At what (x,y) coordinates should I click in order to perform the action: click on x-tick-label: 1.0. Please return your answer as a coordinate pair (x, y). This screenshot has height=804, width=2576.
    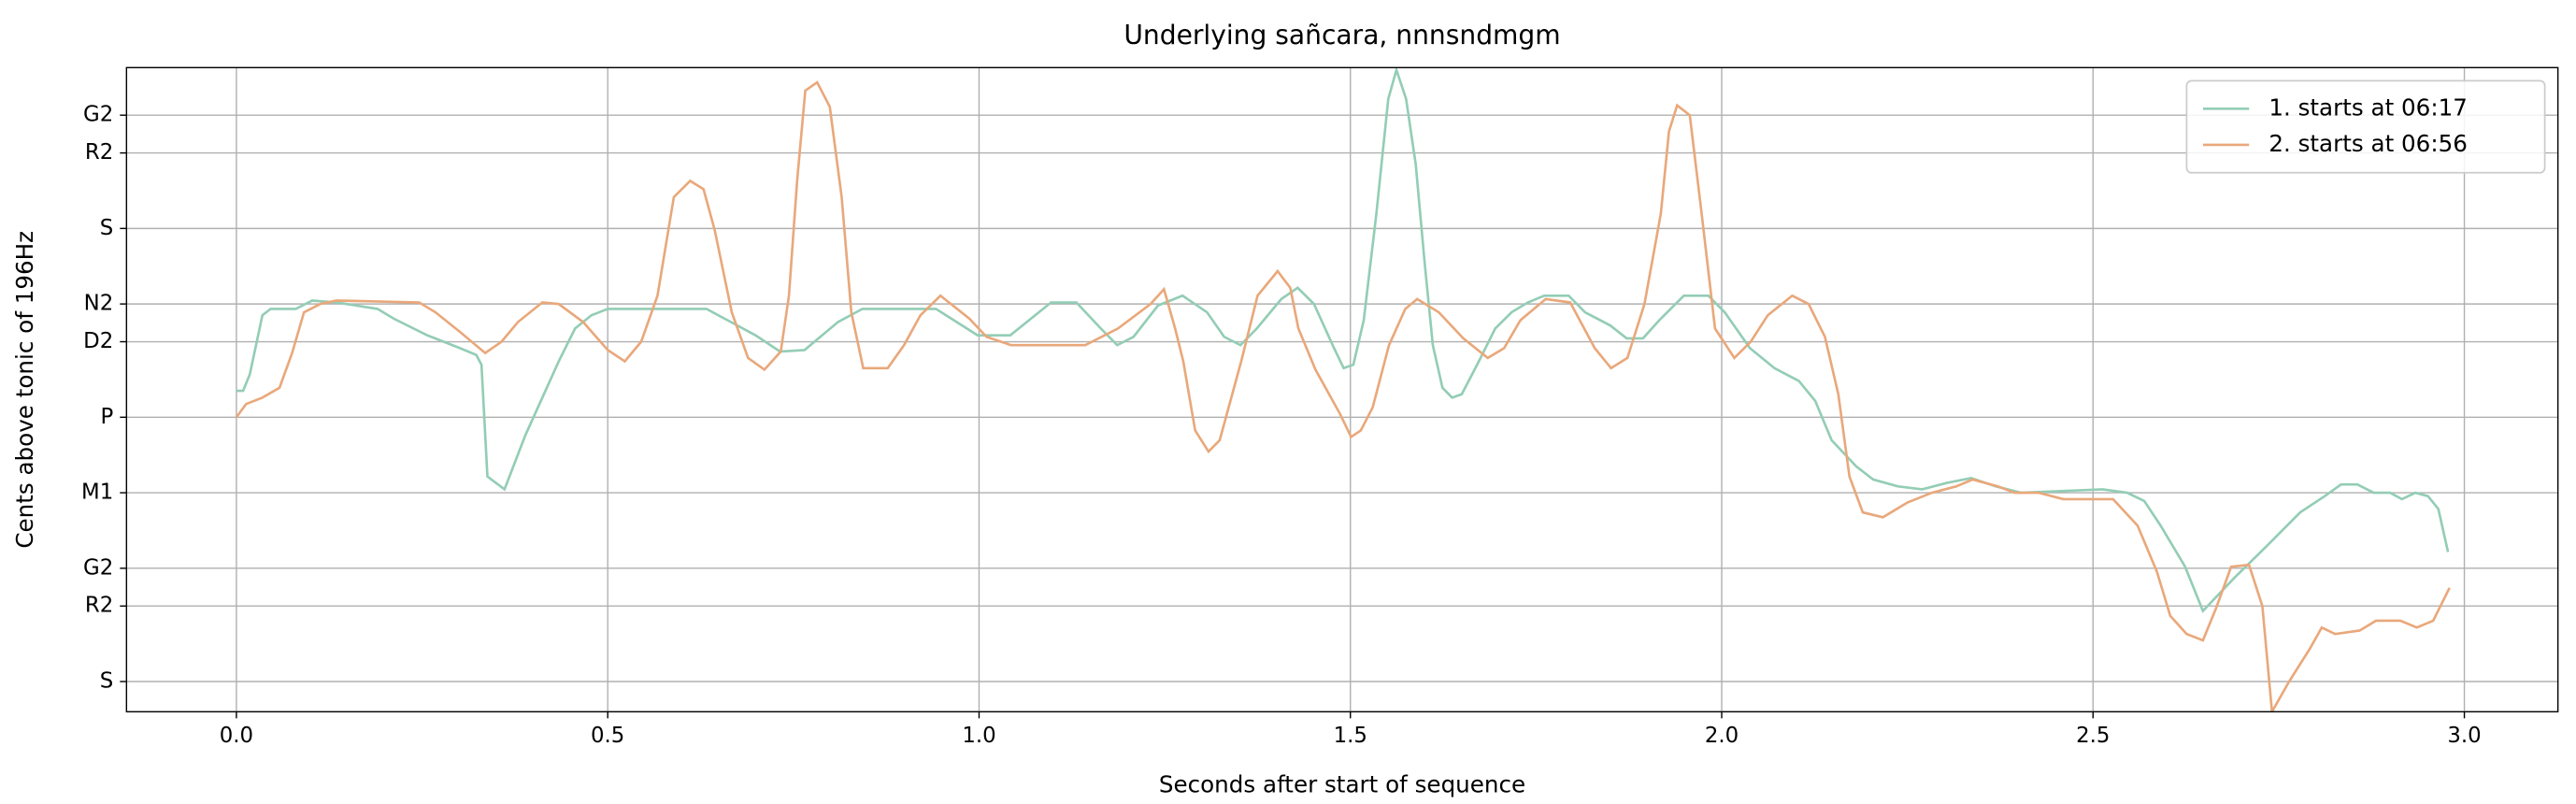
    Looking at the image, I should click on (978, 736).